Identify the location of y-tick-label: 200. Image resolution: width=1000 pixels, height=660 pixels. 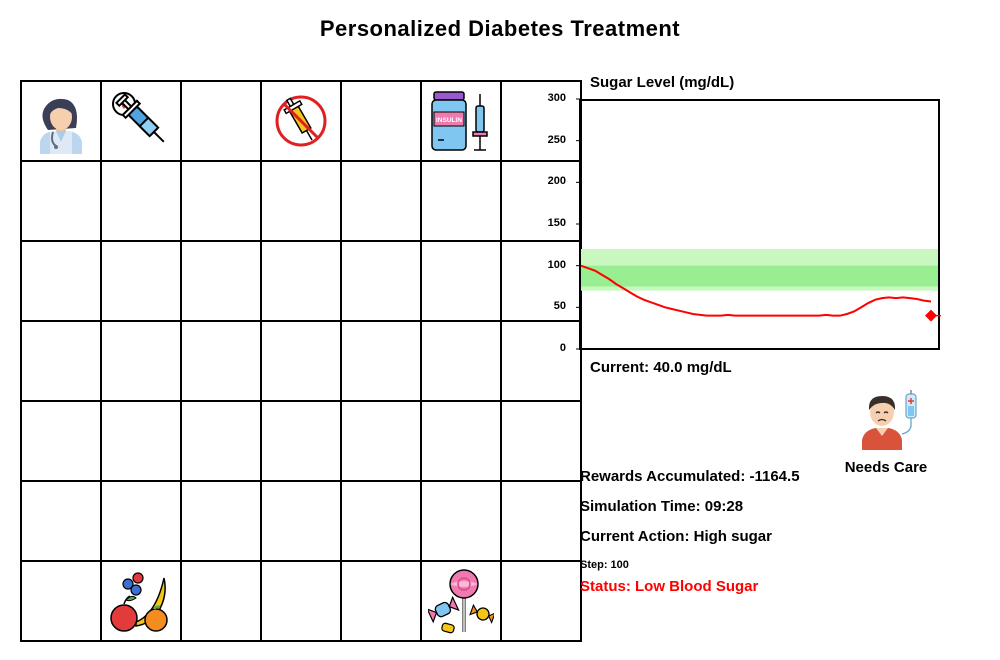
(556, 181).